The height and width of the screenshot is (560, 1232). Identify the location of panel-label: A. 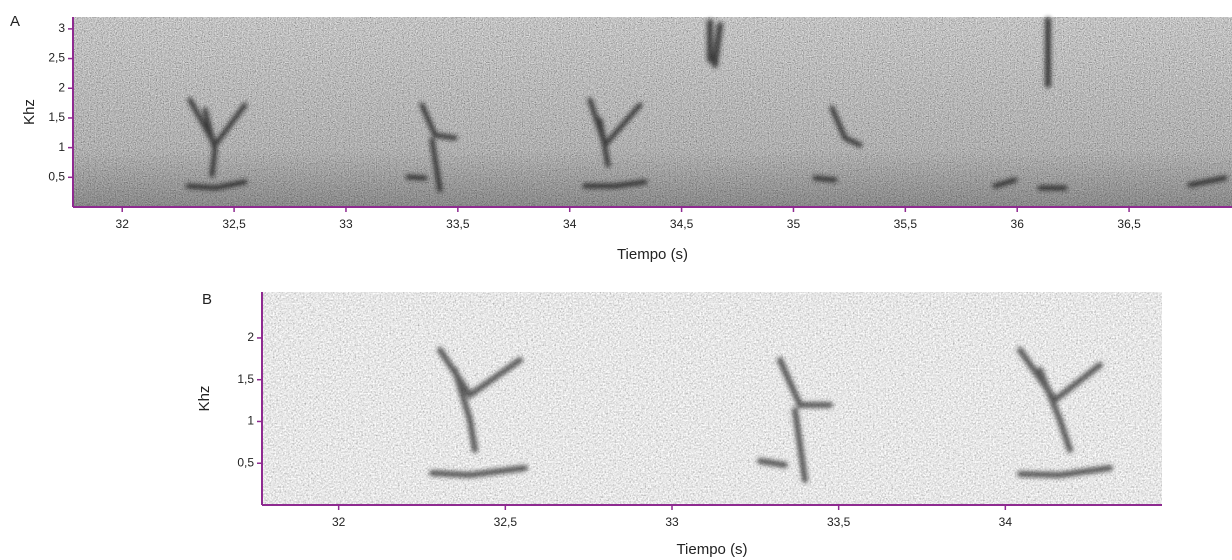
(15, 21).